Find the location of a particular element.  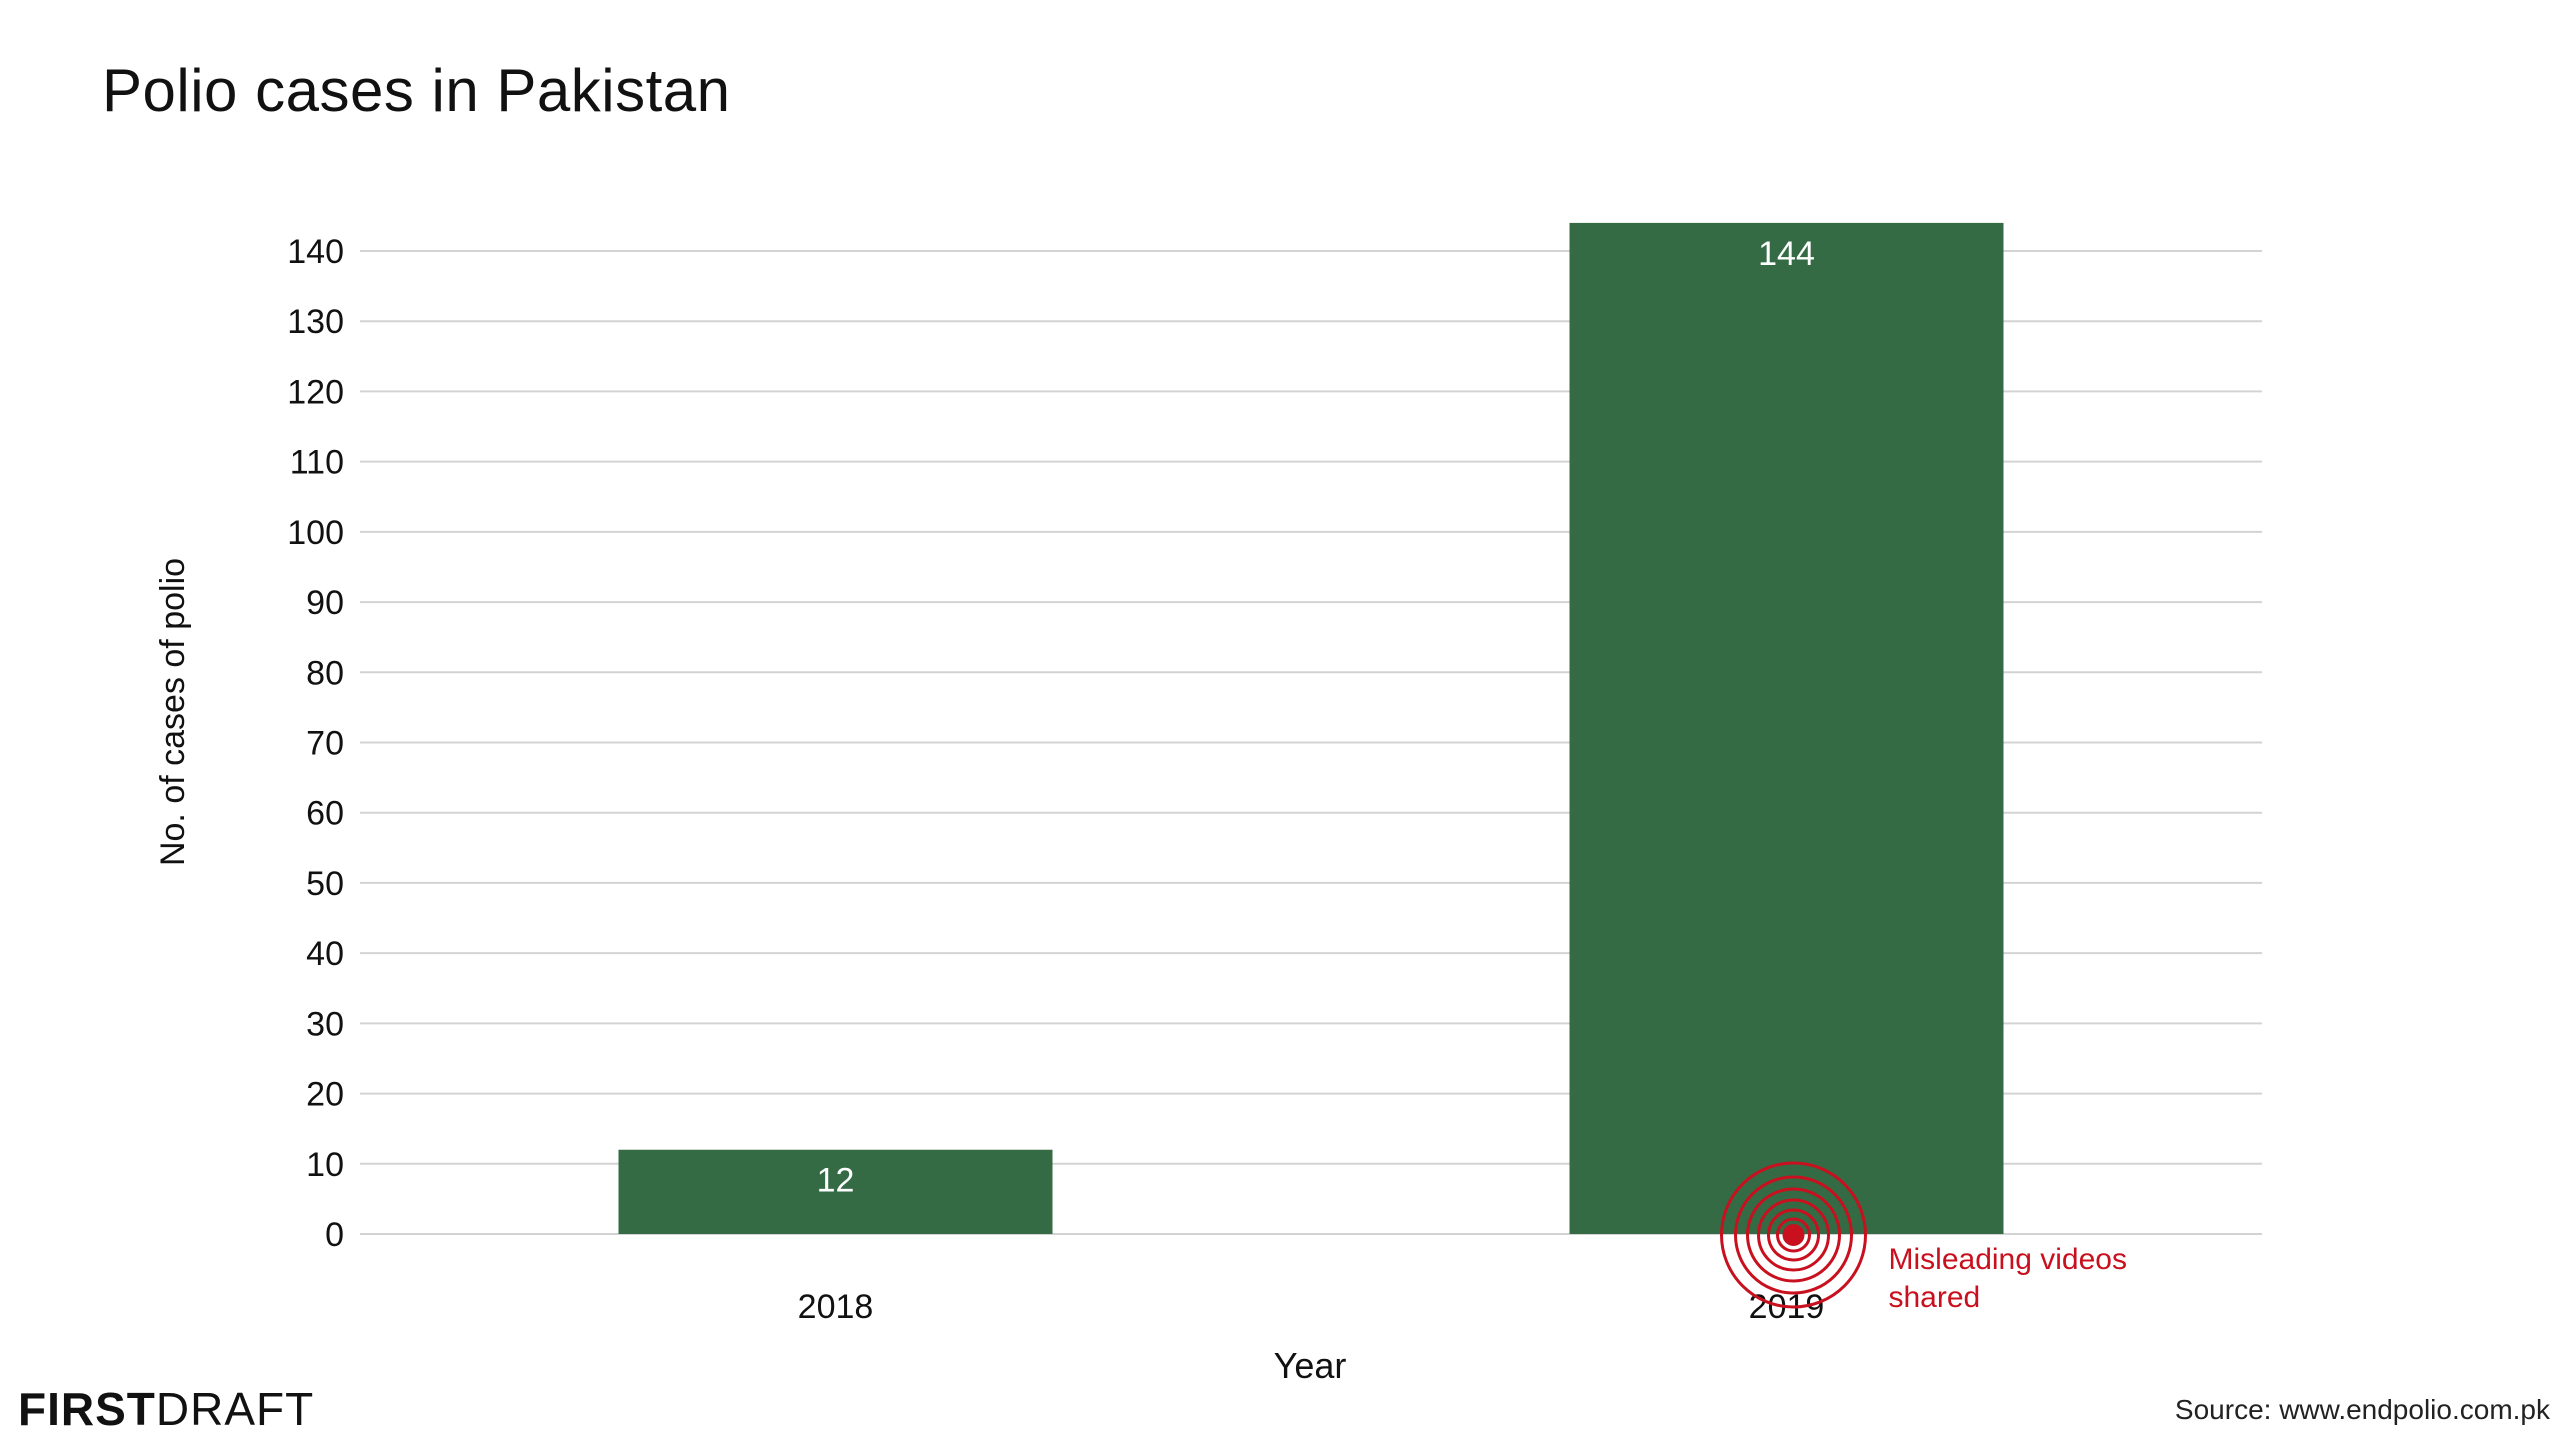

logo-bold-text: FIRST is located at coordinates (87, 1409).